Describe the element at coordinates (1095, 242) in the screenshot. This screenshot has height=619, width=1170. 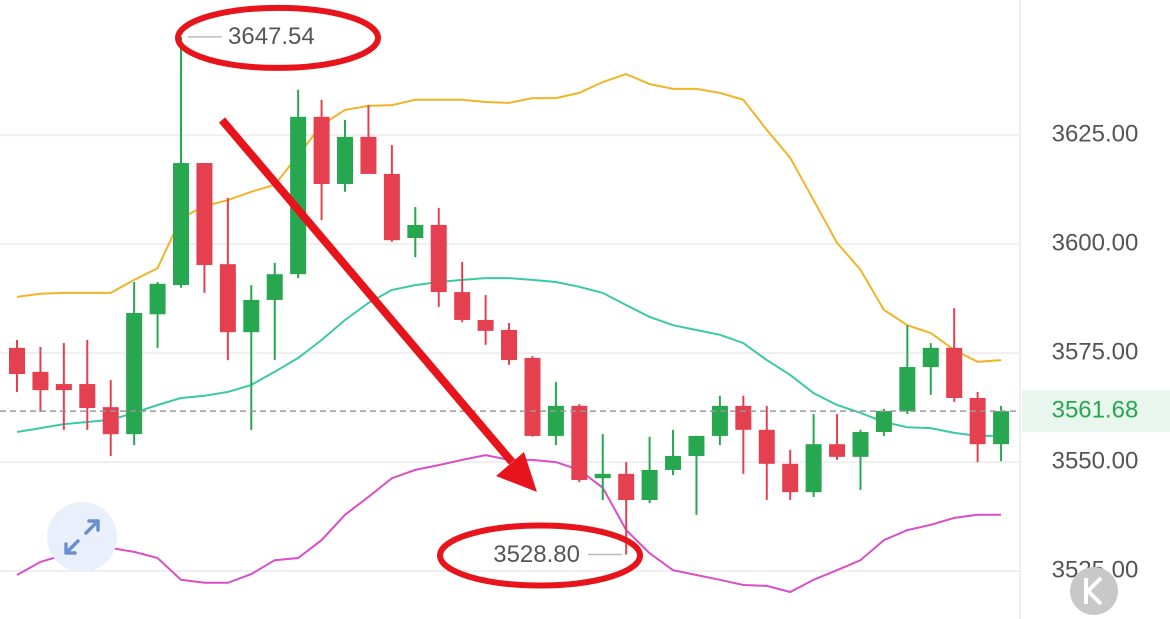
I see `y-tick-label: 3600.00` at that location.